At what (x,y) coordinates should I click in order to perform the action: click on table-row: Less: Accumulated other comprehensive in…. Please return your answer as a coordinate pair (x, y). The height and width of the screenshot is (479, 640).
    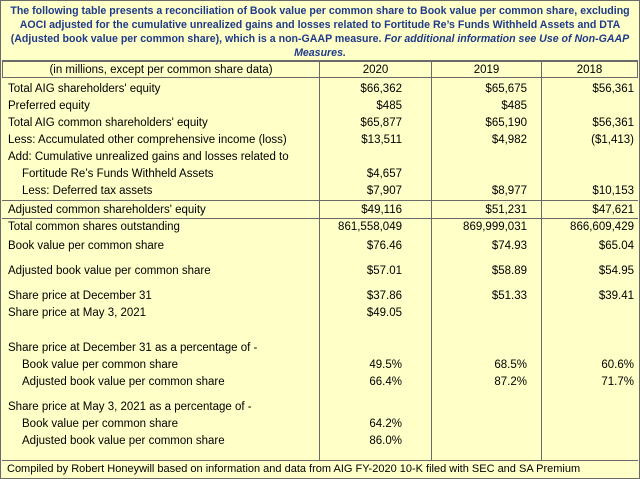
    Looking at the image, I should click on (320, 140).